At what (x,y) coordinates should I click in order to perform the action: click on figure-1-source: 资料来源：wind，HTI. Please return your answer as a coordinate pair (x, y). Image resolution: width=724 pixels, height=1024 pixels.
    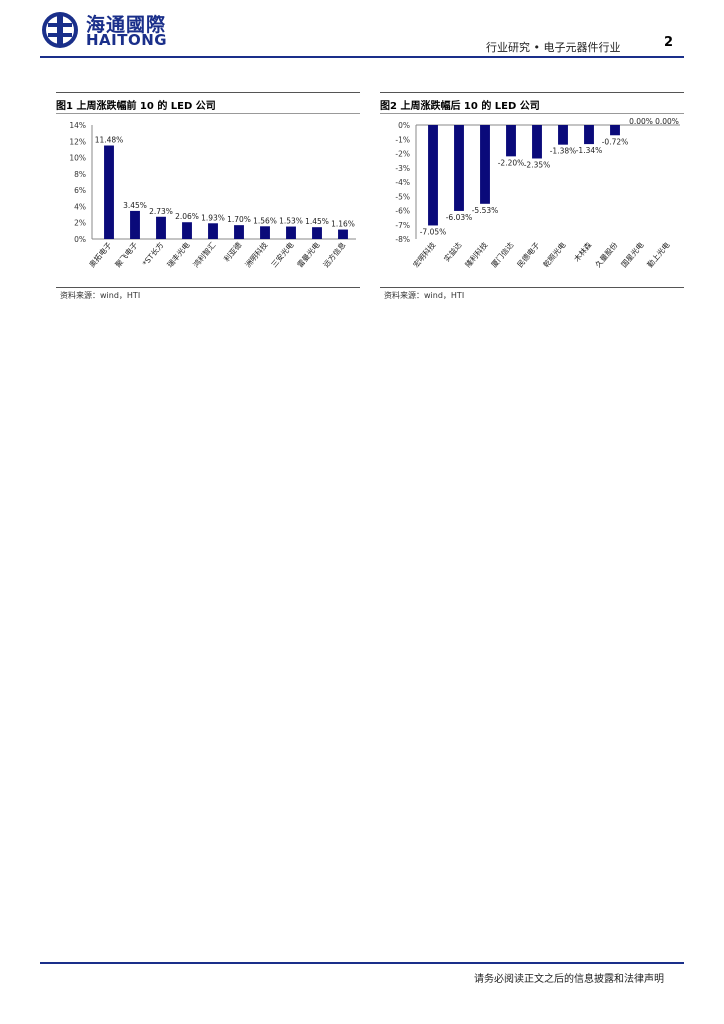
    Looking at the image, I should click on (100, 295).